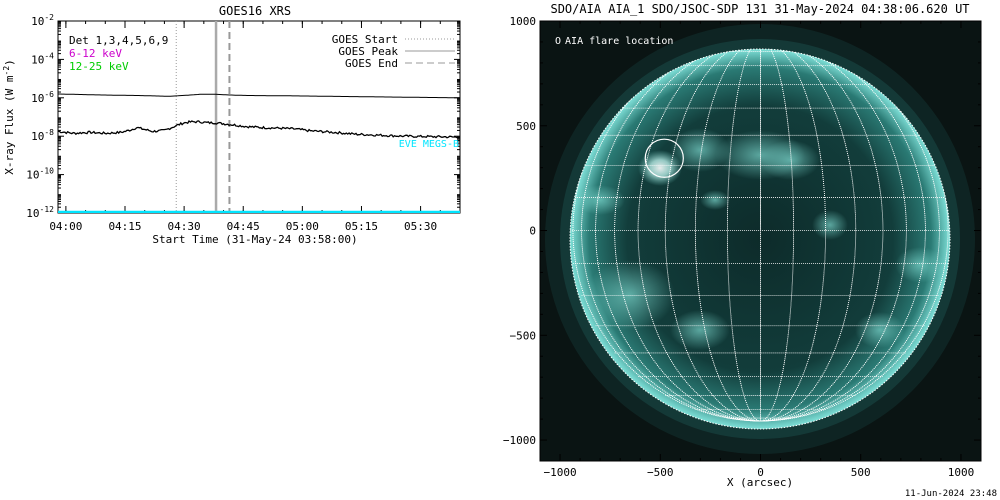 The image size is (1000, 500). What do you see at coordinates (558, 41) in the screenshot?
I see `aia-legend-symbol: O` at bounding box center [558, 41].